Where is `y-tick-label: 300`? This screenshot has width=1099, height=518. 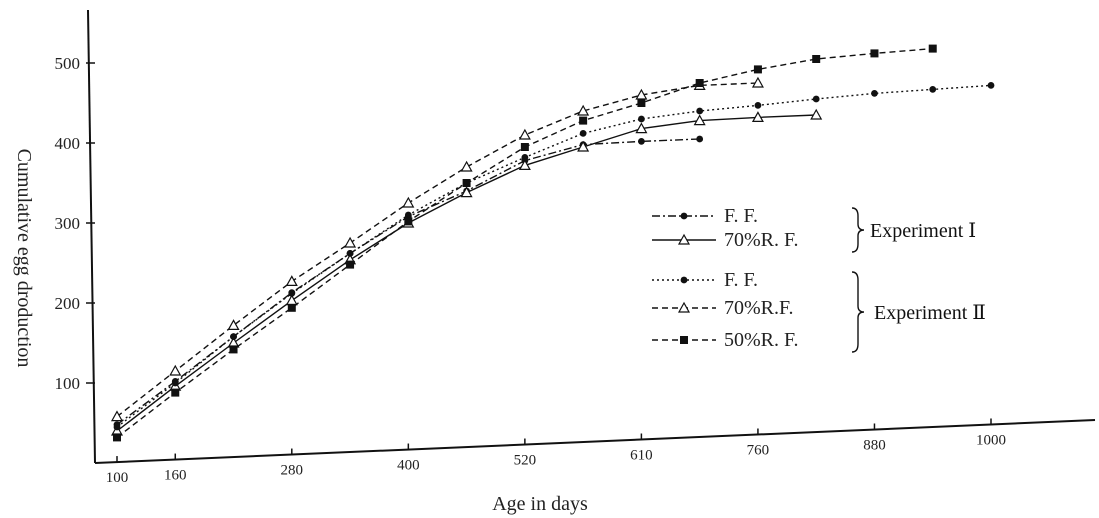 y-tick-label: 300 is located at coordinates (68, 223).